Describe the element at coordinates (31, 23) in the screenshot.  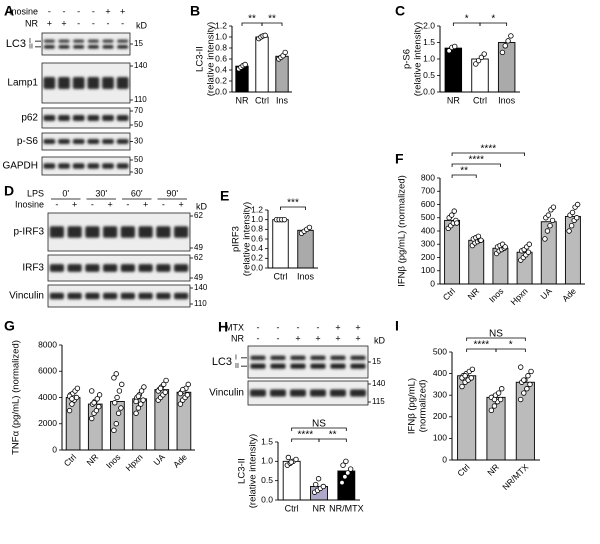
I see `header-label: NR` at that location.